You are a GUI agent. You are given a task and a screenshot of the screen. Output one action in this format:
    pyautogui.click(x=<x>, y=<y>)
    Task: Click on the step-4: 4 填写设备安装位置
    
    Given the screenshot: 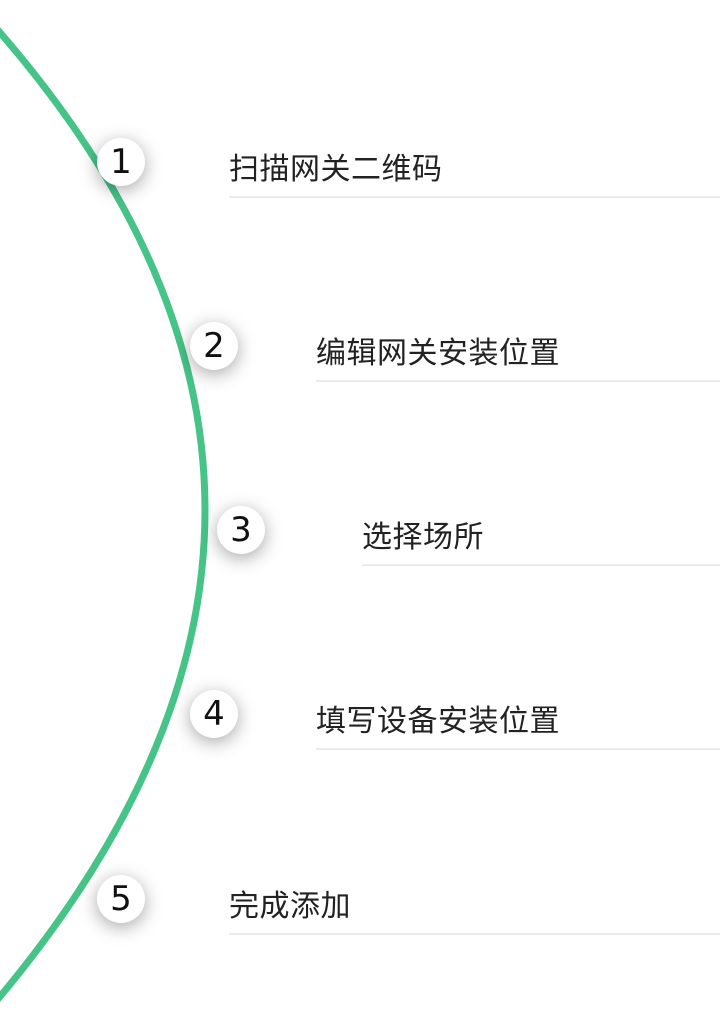 What is the action you would take?
    pyautogui.click(x=360, y=714)
    